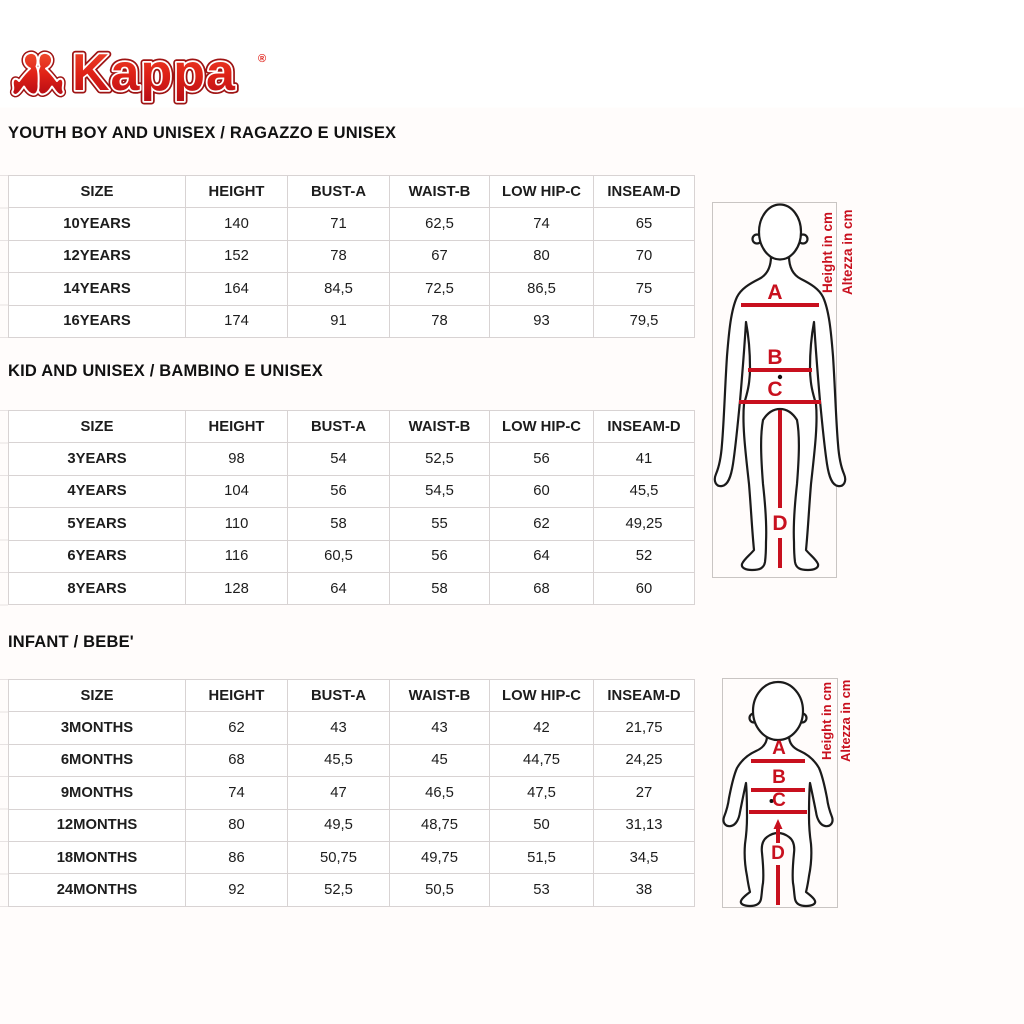 The width and height of the screenshot is (1024, 1024). I want to click on measurement-cell: 92, so click(236, 890).